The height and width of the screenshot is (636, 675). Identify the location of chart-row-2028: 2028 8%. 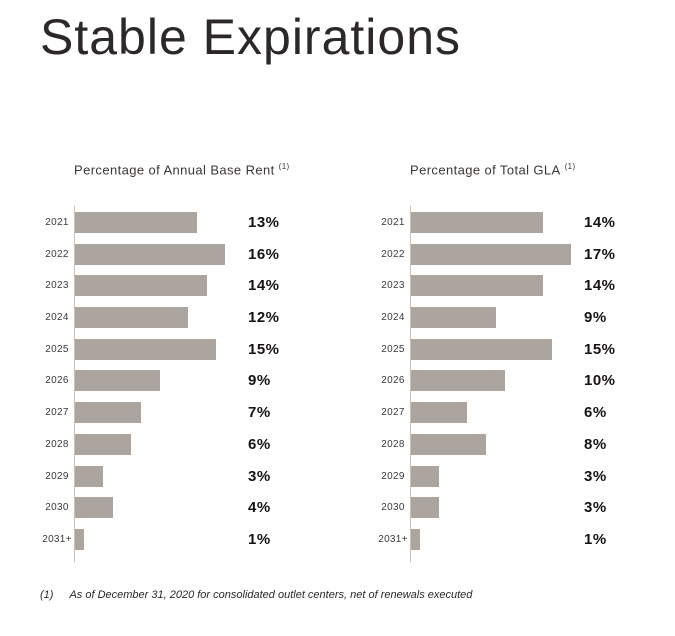
(525, 444).